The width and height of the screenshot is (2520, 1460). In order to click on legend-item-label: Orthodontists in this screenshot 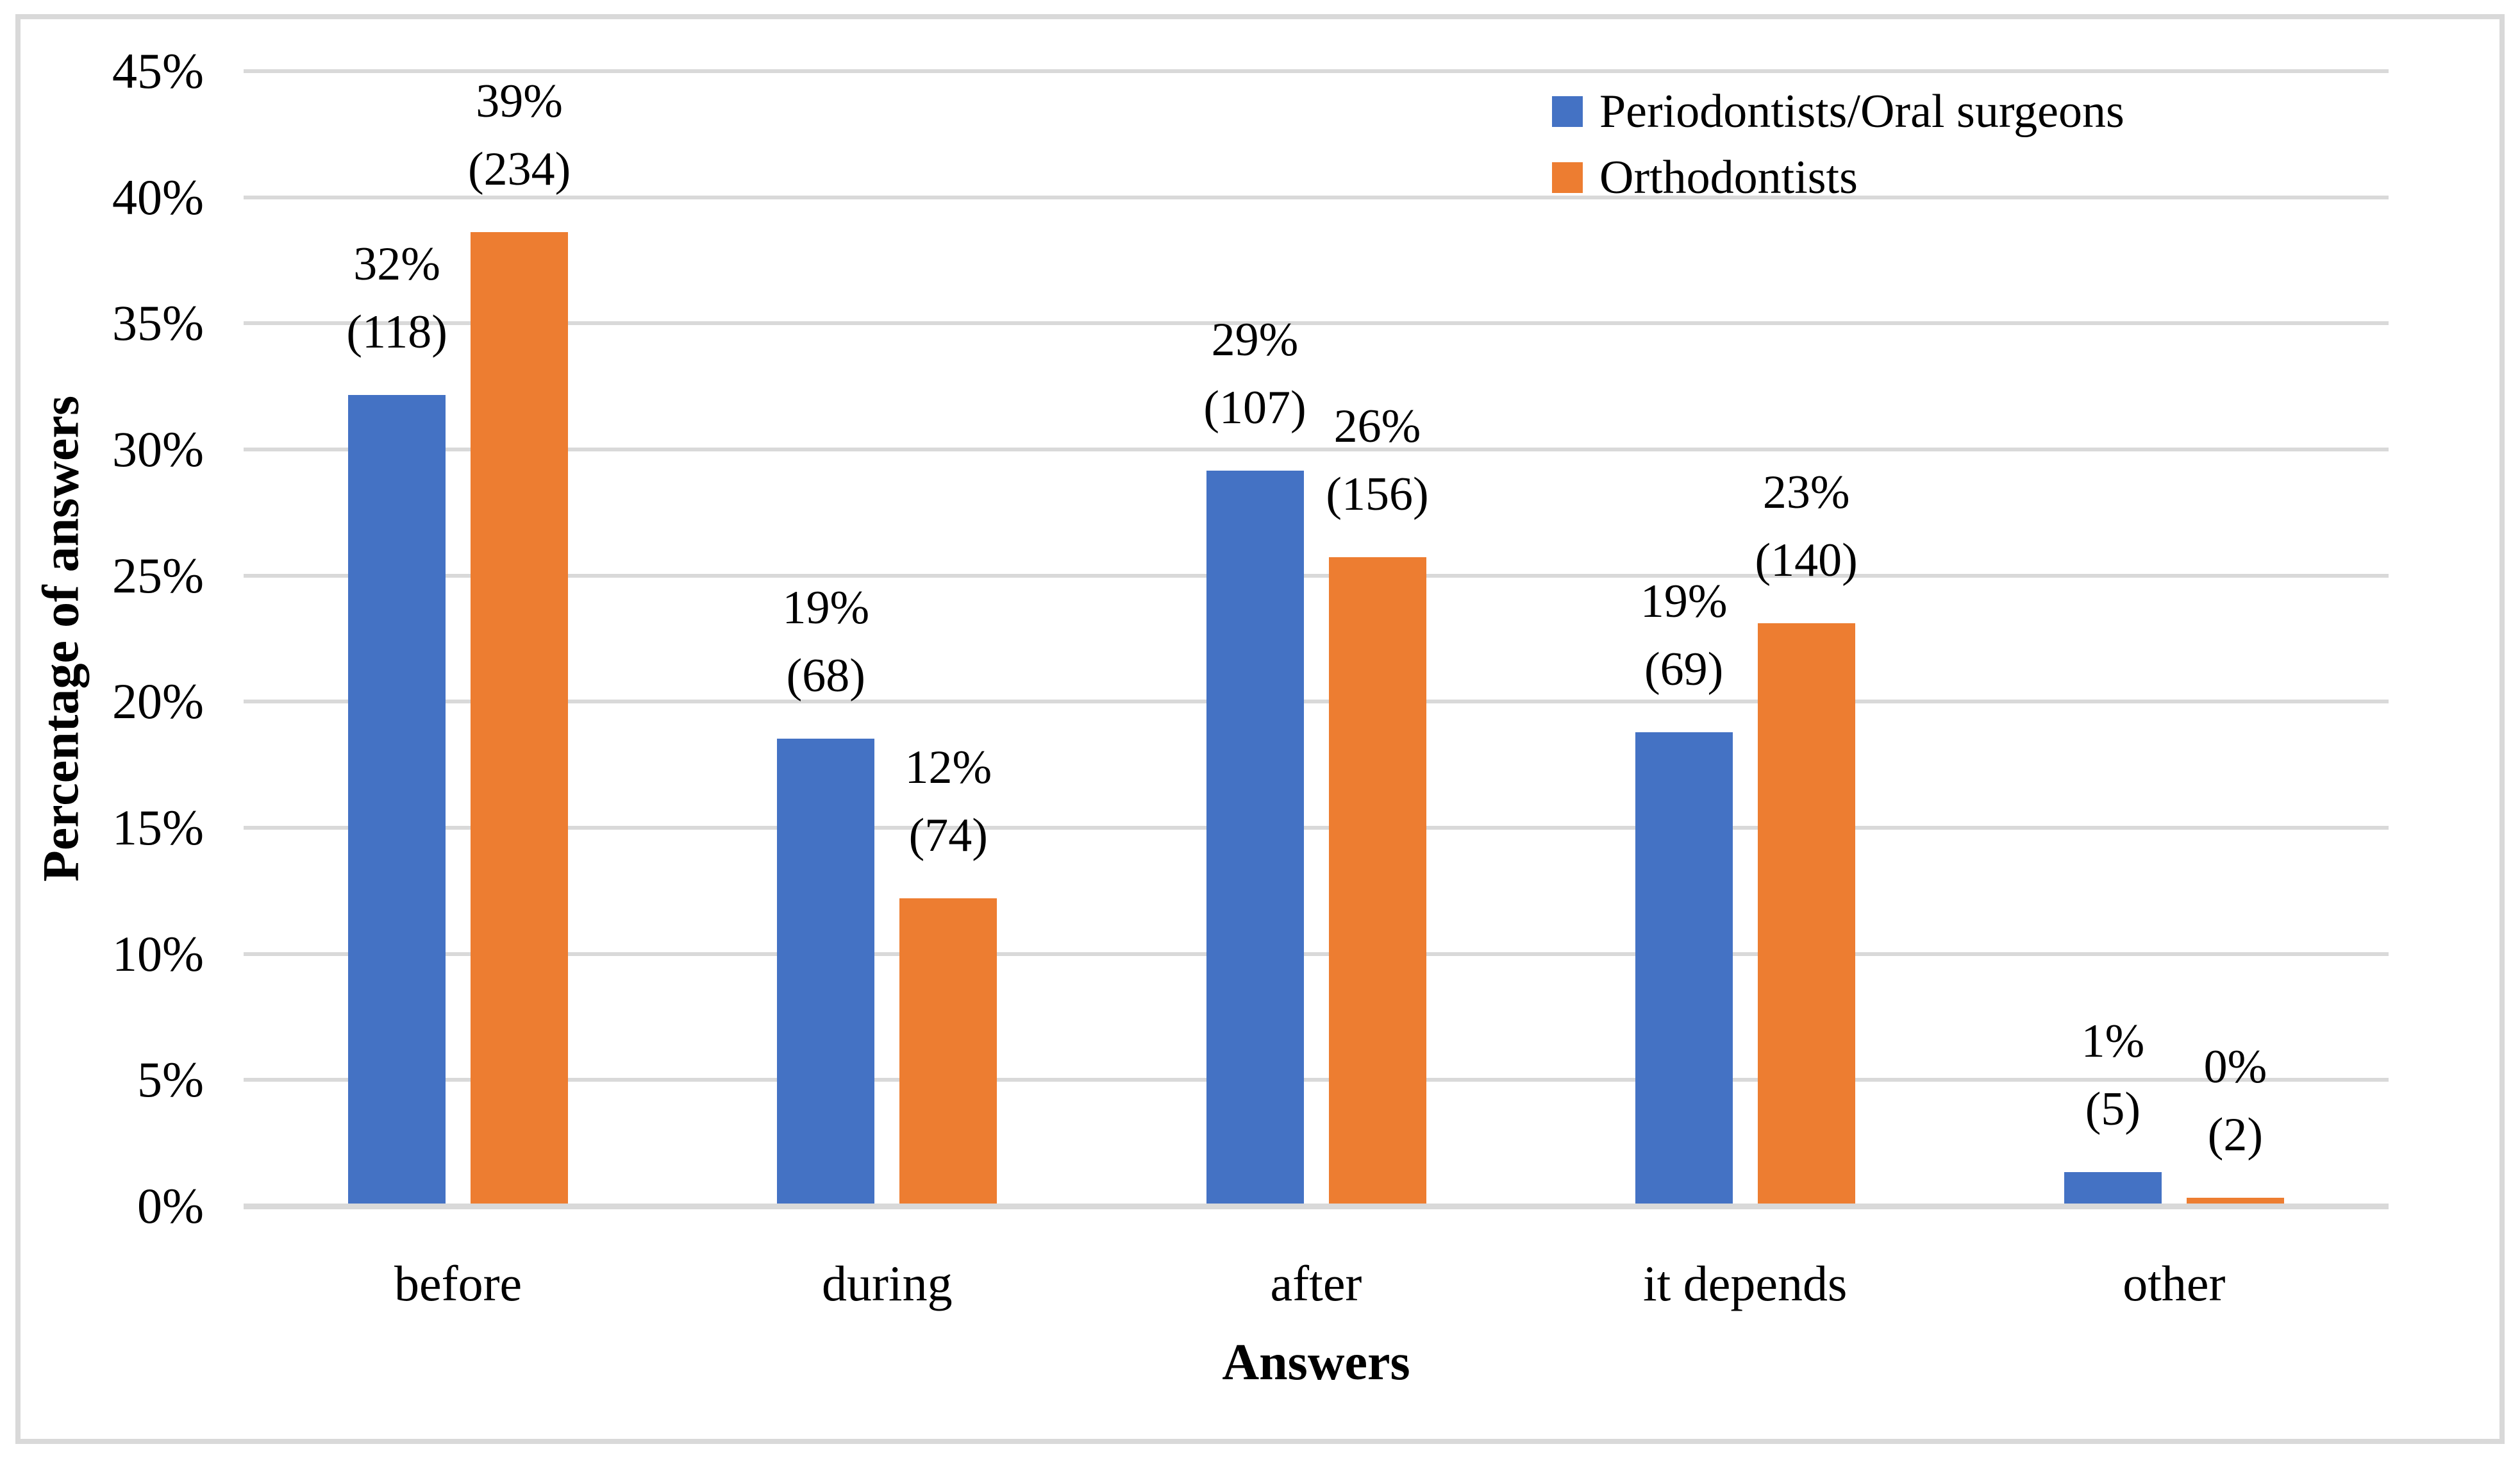, I will do `click(1728, 177)`.